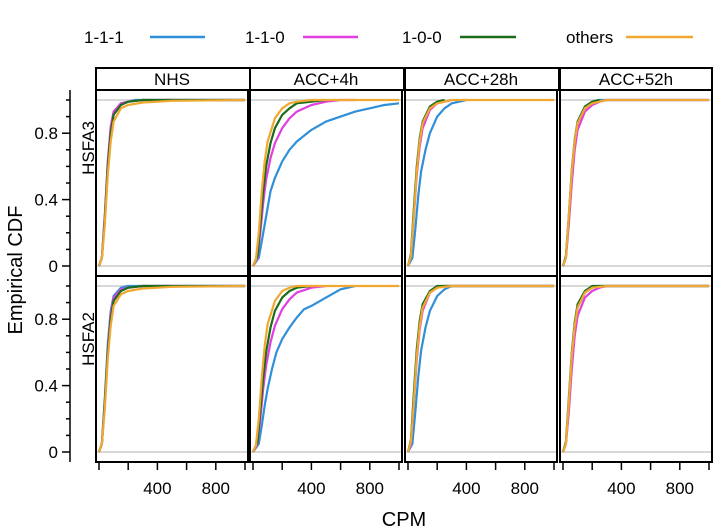  I want to click on x-axis-label: CPM, so click(404, 520).